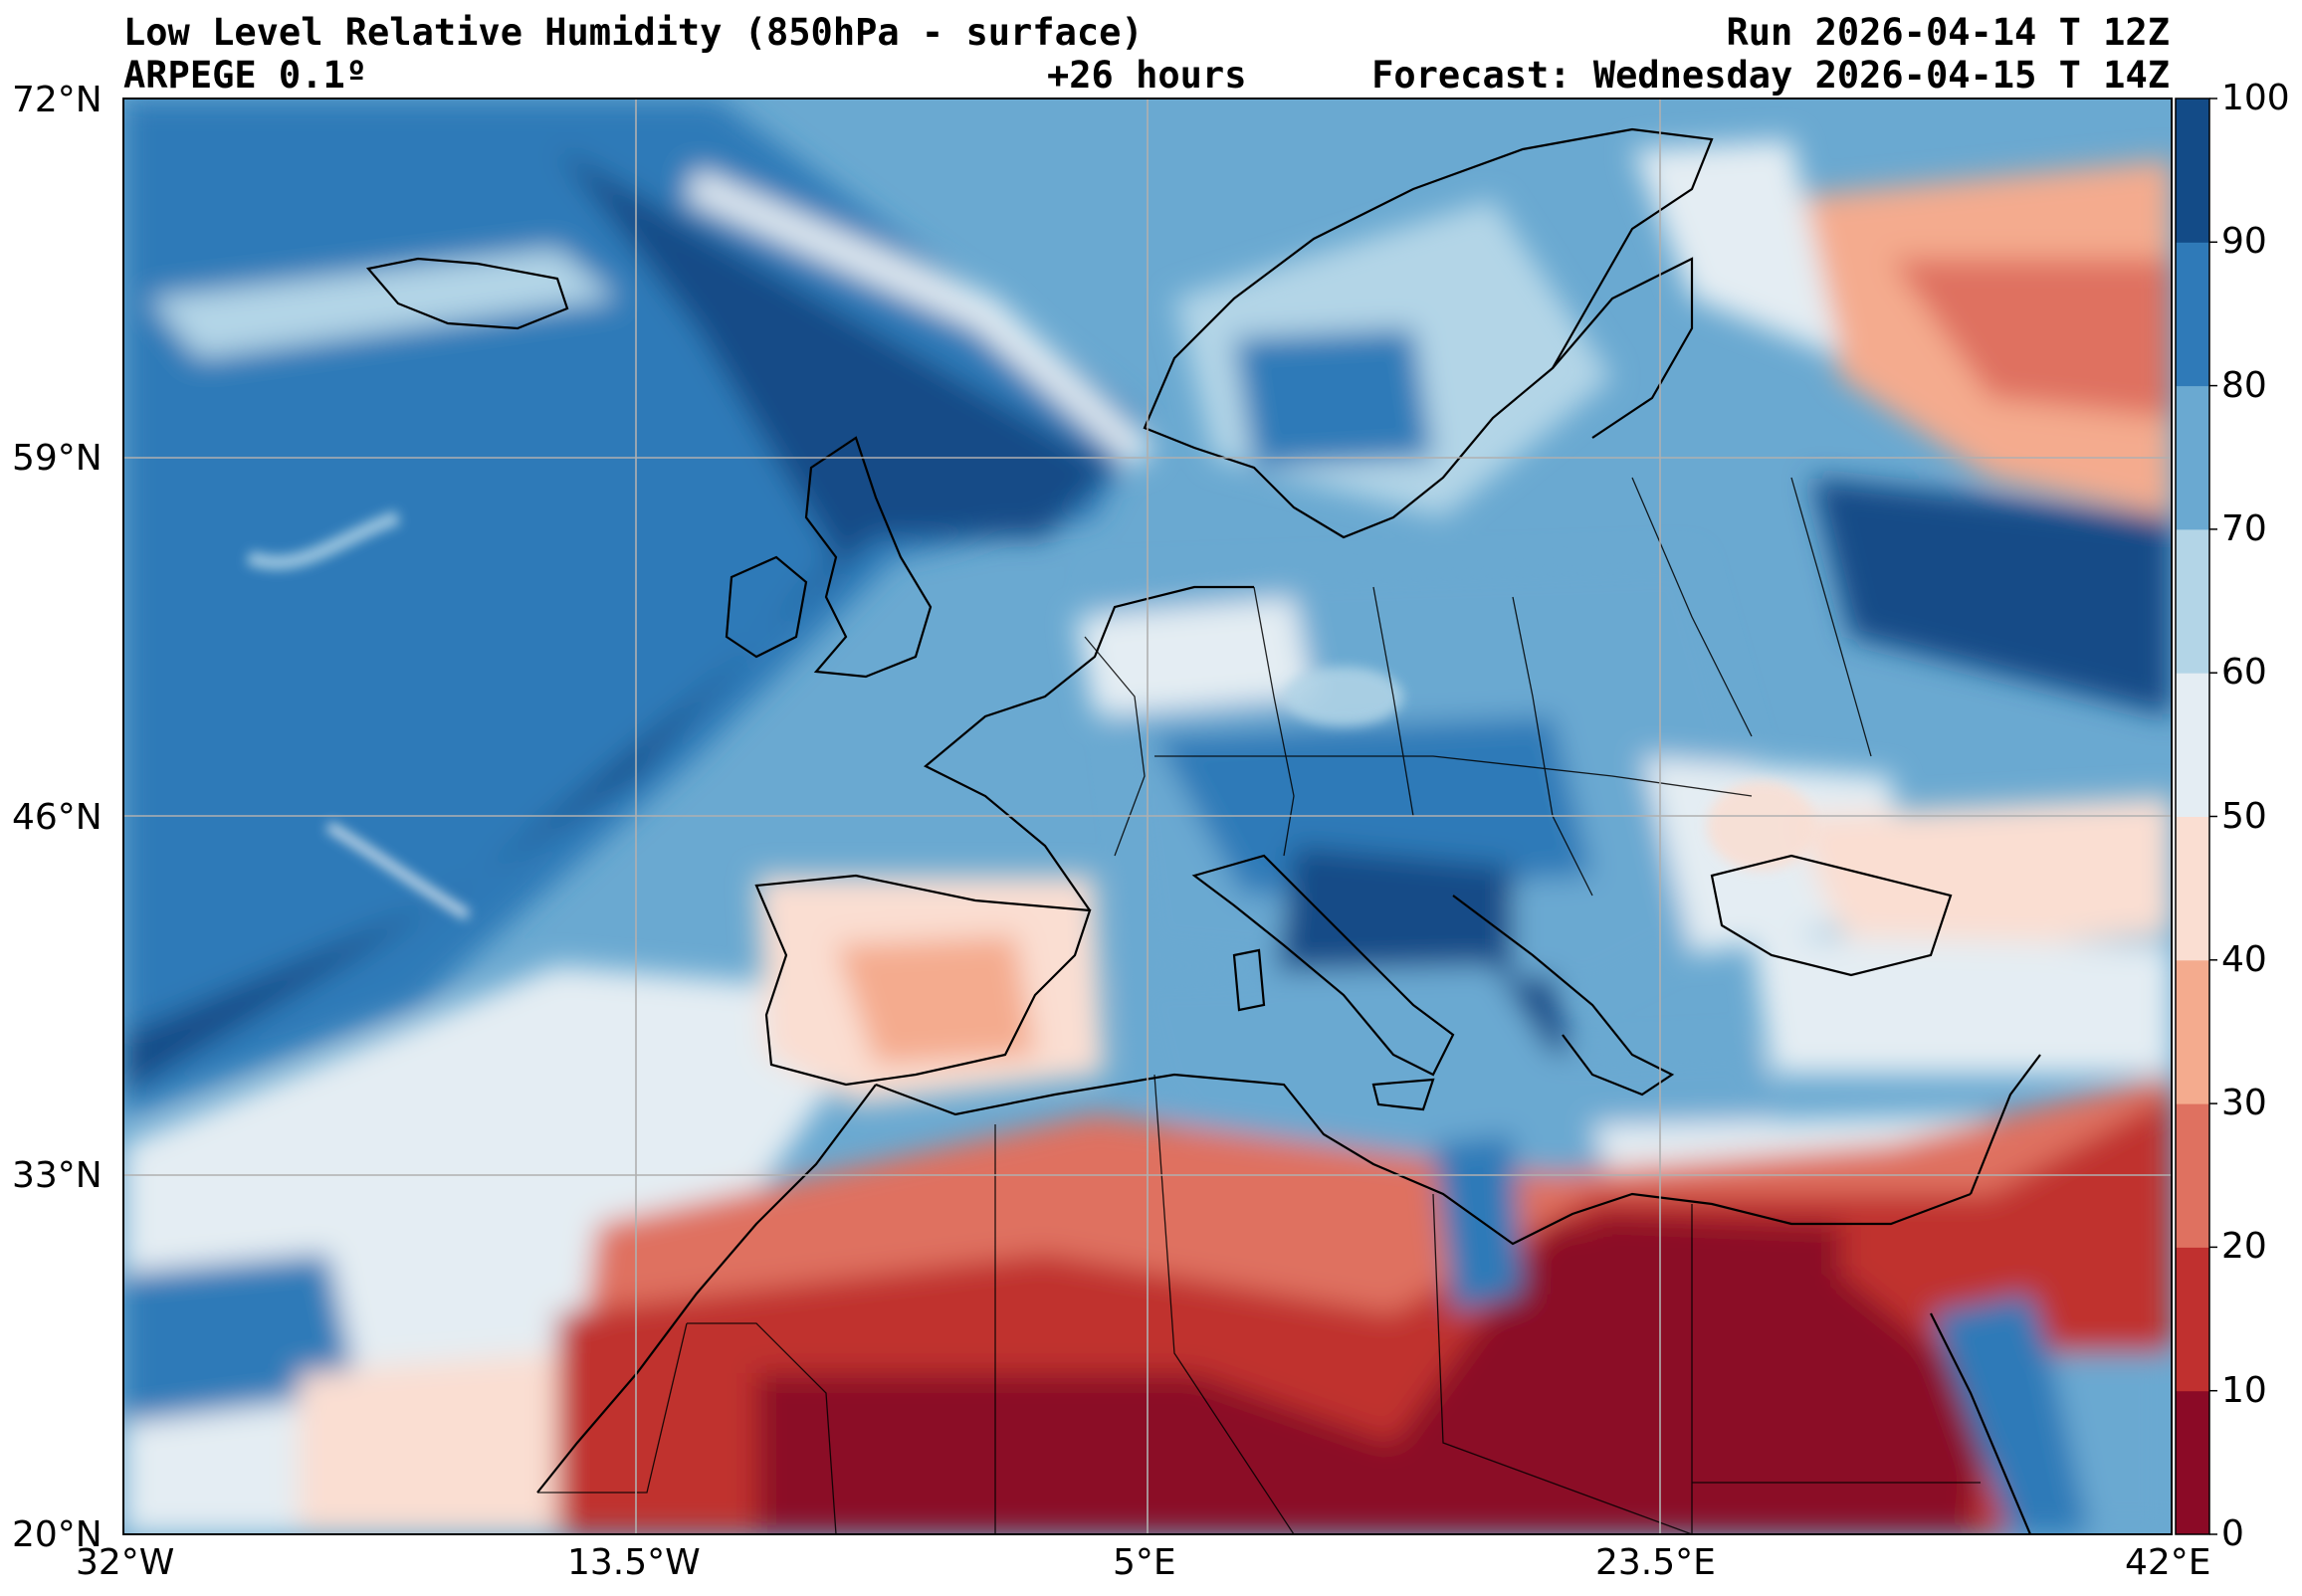 This screenshot has height=1596, width=2302. I want to click on lon-tick: 23.5°E, so click(1655, 1563).